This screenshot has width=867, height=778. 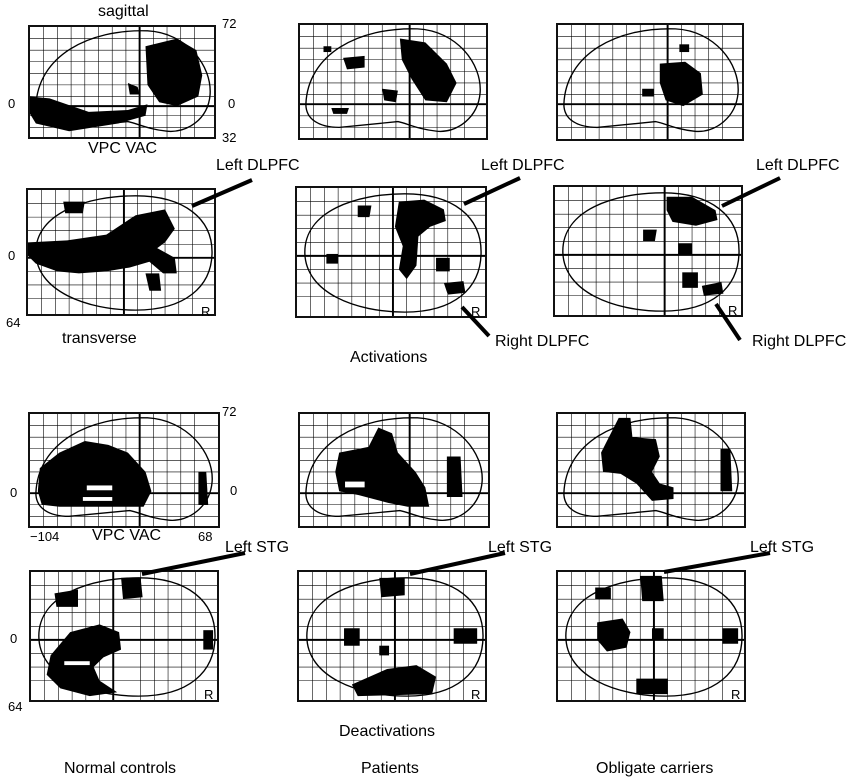 I want to click on sagittal-panel-patients-activation, so click(x=393, y=81).